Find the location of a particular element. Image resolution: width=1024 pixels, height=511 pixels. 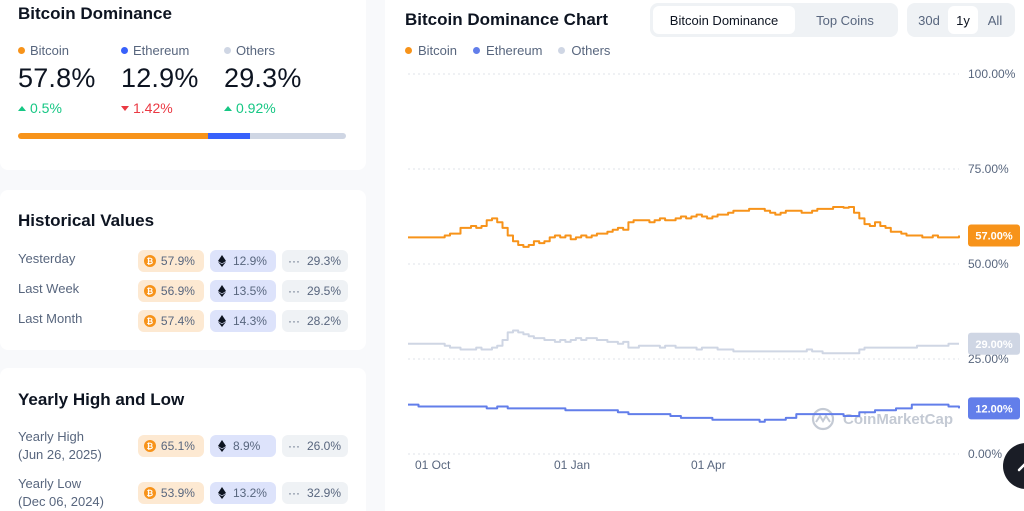

coin-change-value: 0.5% is located at coordinates (46, 108).